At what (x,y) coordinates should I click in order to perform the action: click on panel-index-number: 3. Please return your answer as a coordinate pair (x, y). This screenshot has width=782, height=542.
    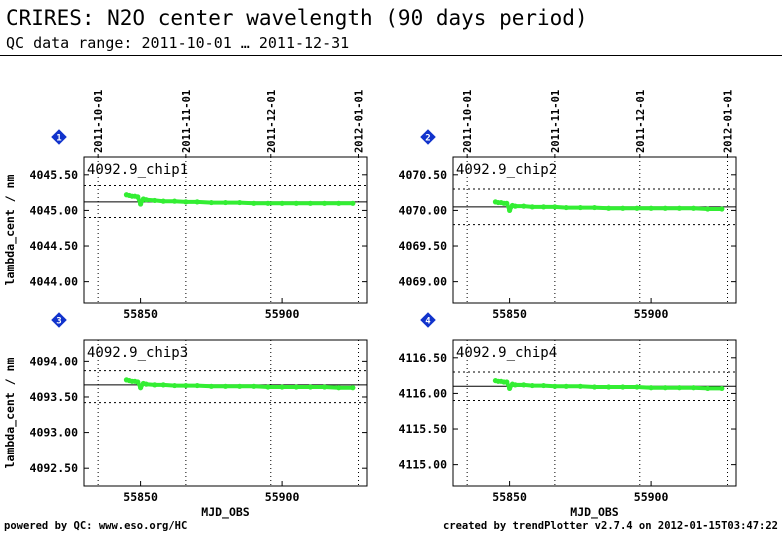
    Looking at the image, I should click on (58, 322).